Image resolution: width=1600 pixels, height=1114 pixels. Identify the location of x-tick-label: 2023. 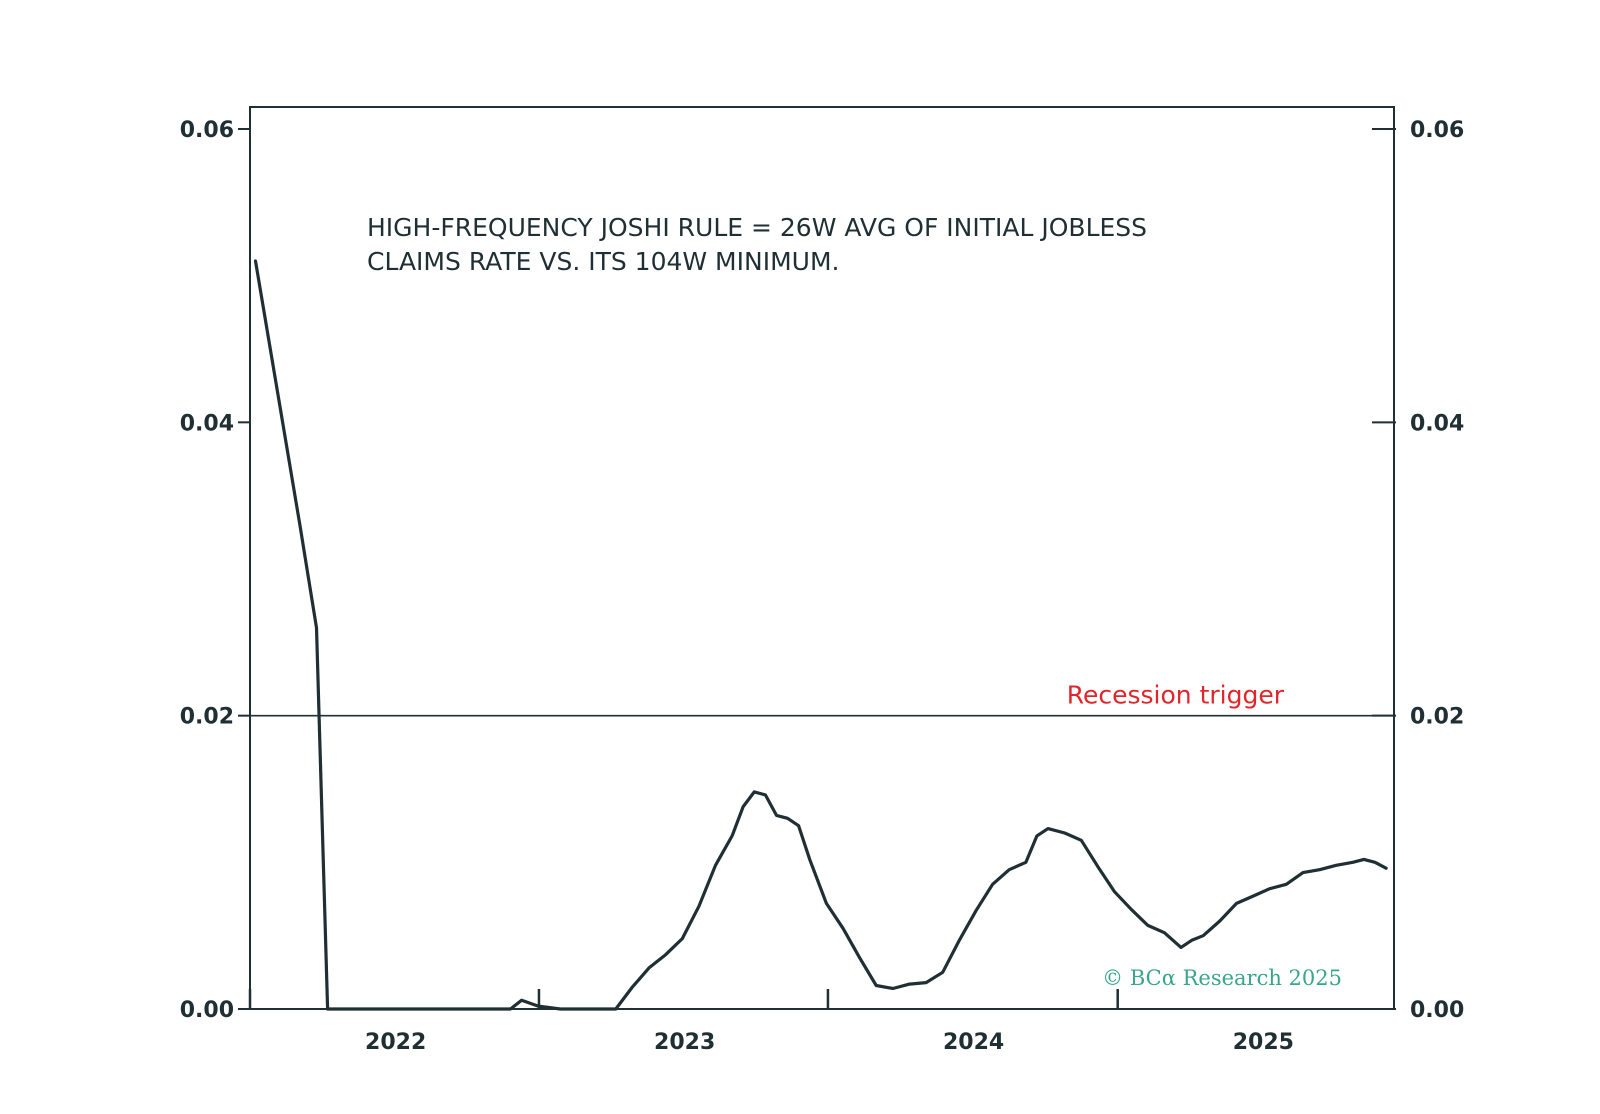
(684, 1042).